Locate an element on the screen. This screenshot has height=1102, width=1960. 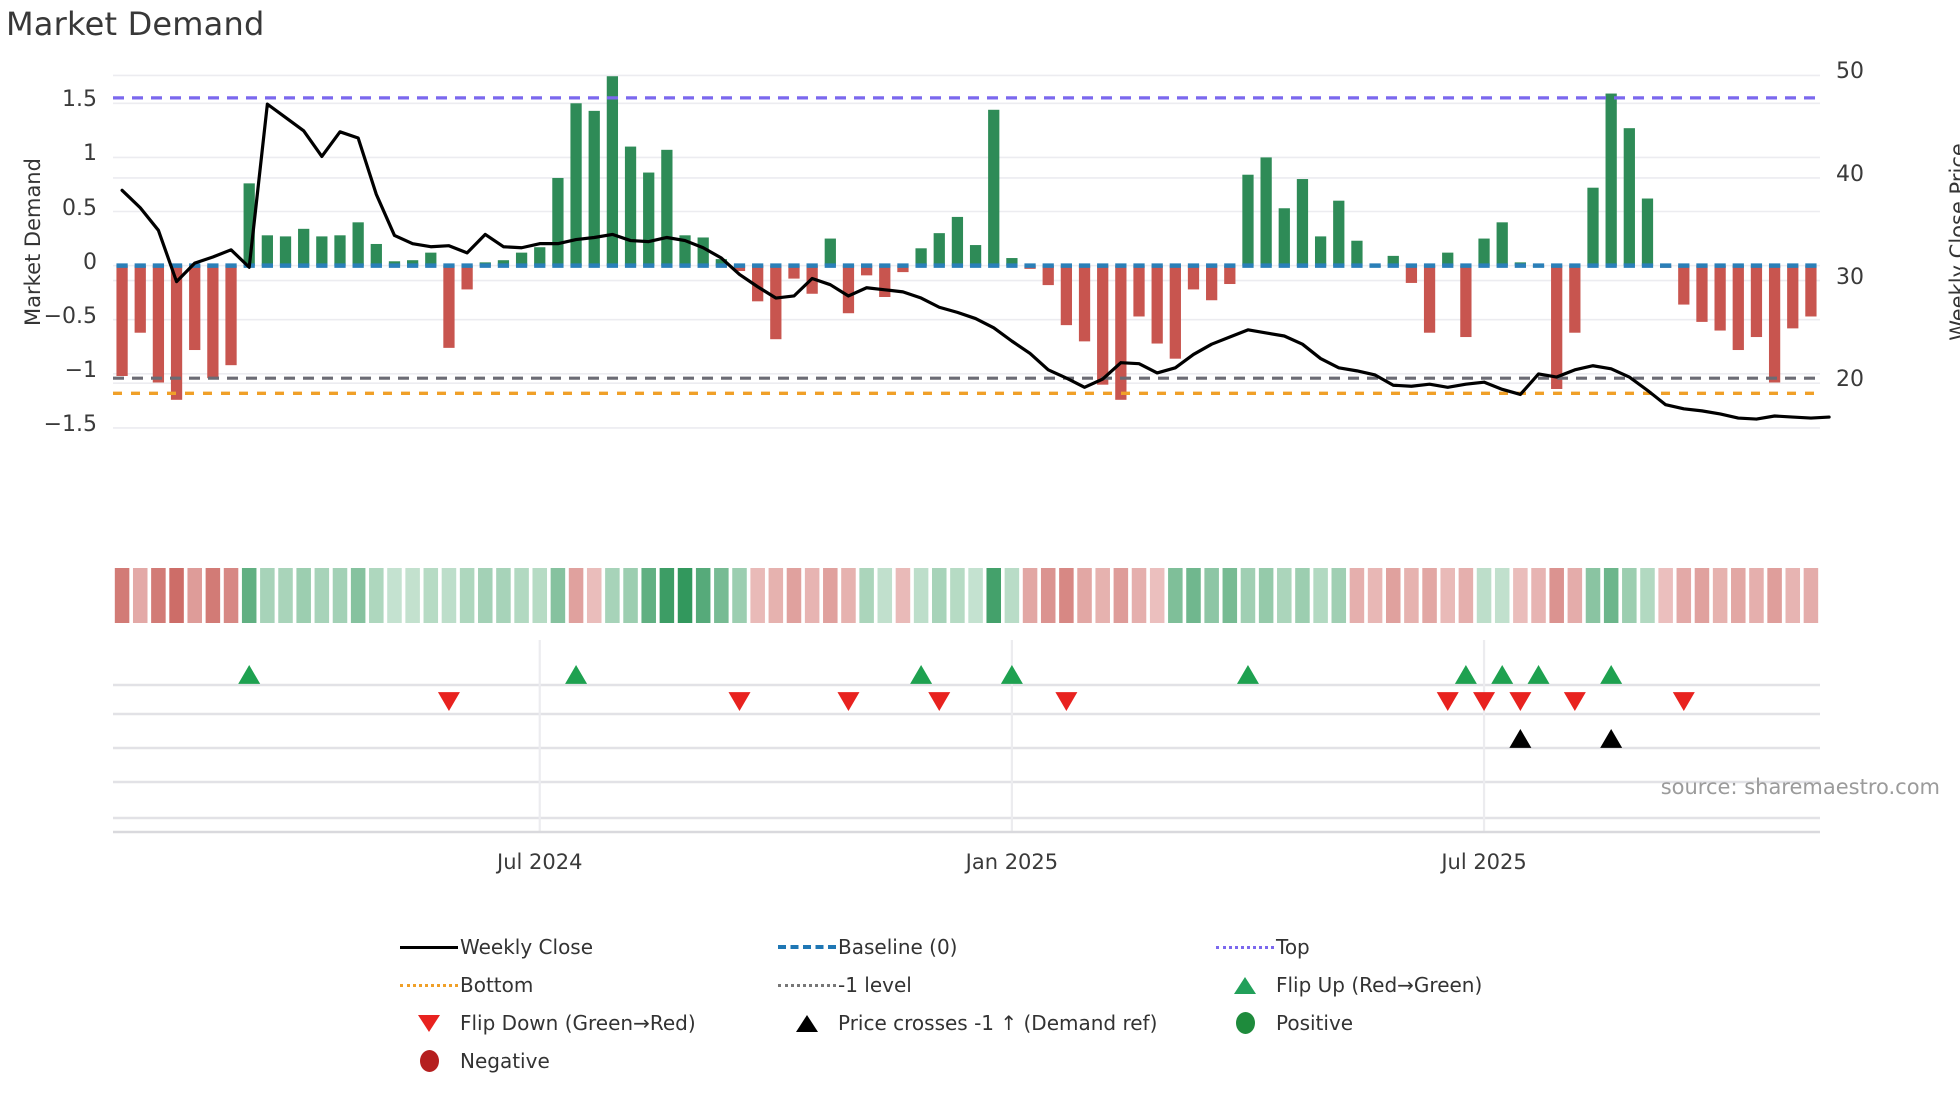
dotted-orange-line-icon is located at coordinates (429, 985).